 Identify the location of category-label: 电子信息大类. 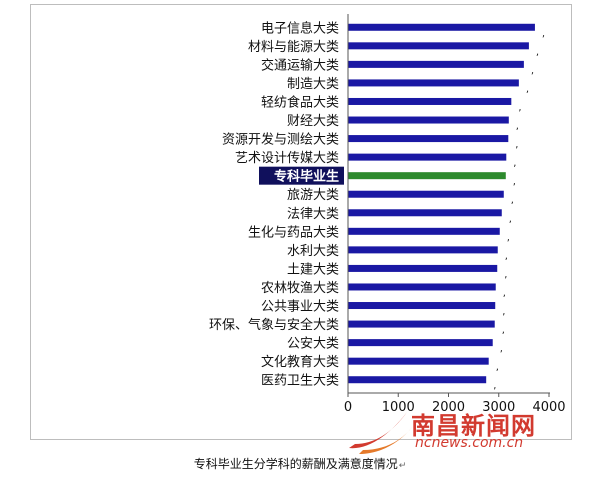
(300, 28).